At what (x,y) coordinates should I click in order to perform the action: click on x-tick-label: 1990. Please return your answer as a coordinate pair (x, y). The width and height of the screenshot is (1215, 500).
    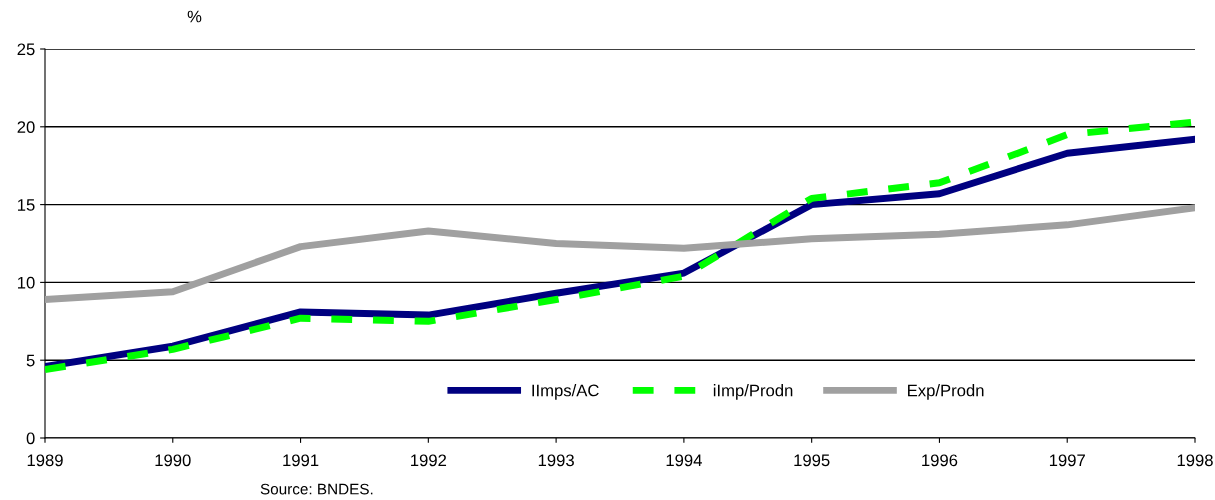
    Looking at the image, I should click on (173, 460).